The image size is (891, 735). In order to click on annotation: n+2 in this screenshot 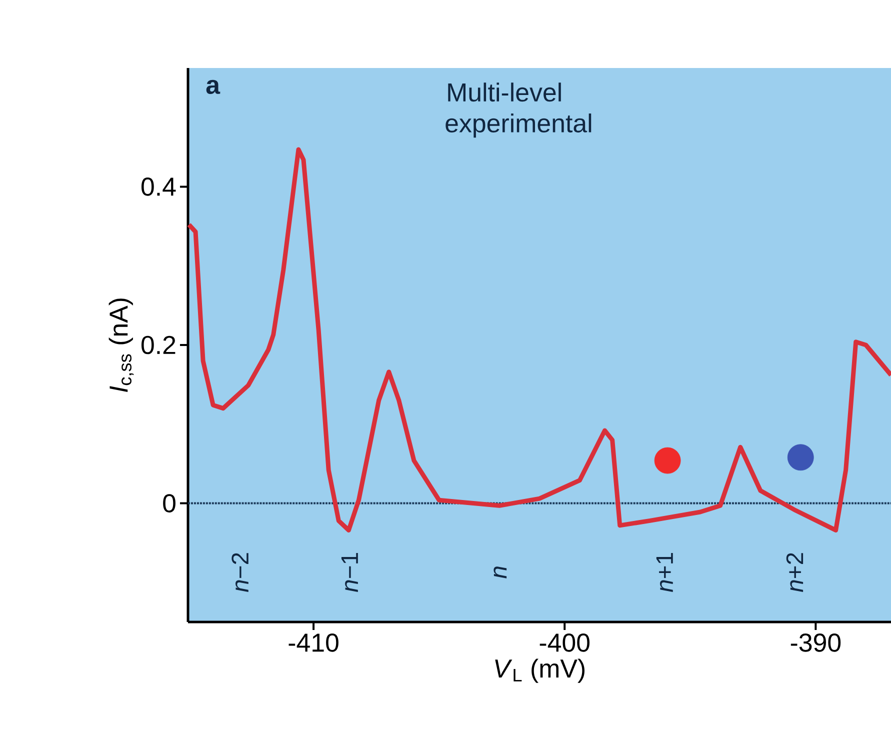, I will do `click(795, 572)`.